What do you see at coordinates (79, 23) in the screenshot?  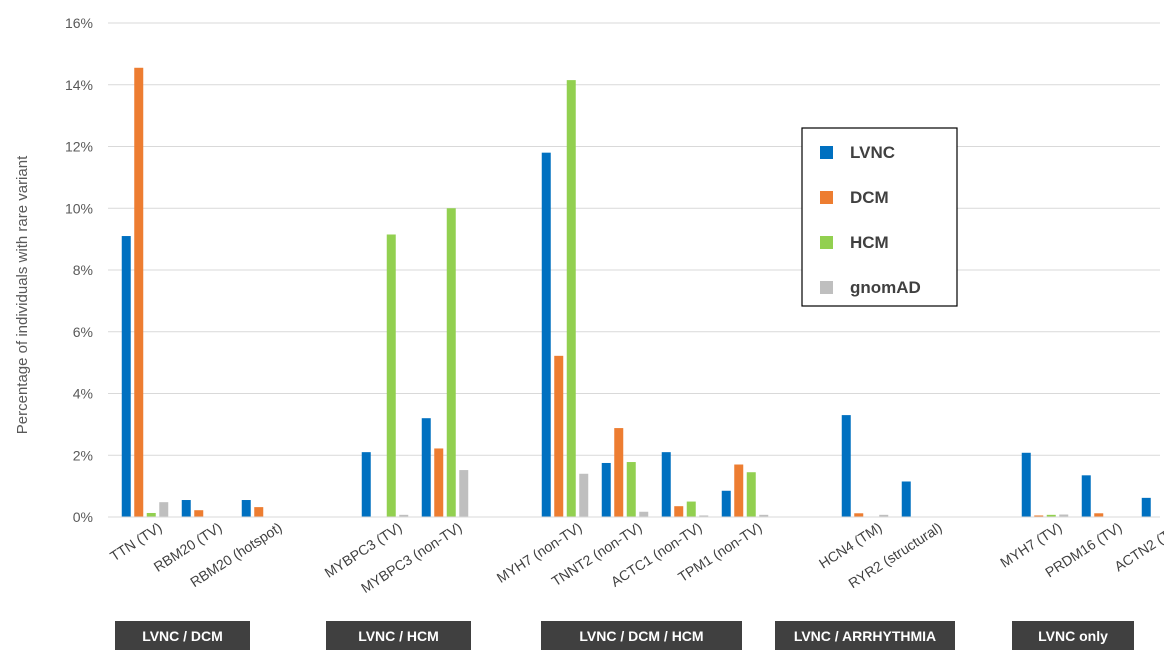 I see `y-tick-label: 16%` at bounding box center [79, 23].